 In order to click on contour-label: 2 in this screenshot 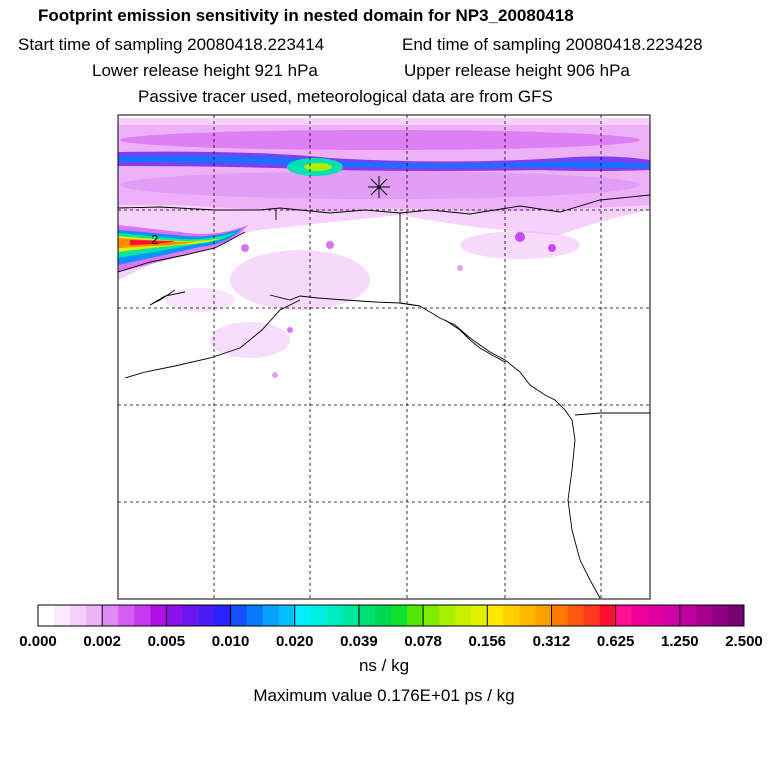, I will do `click(154, 239)`.